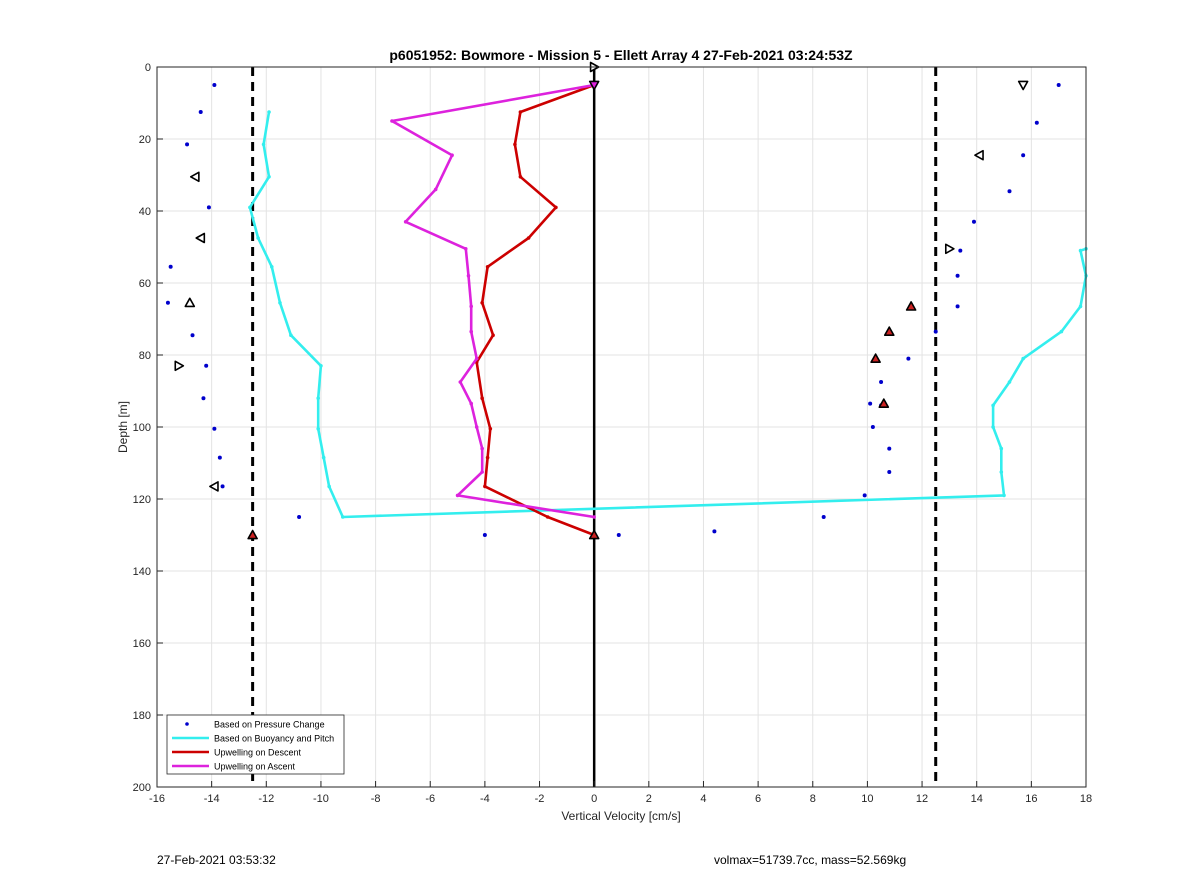  I want to click on y-tick-label: 120, so click(142, 500).